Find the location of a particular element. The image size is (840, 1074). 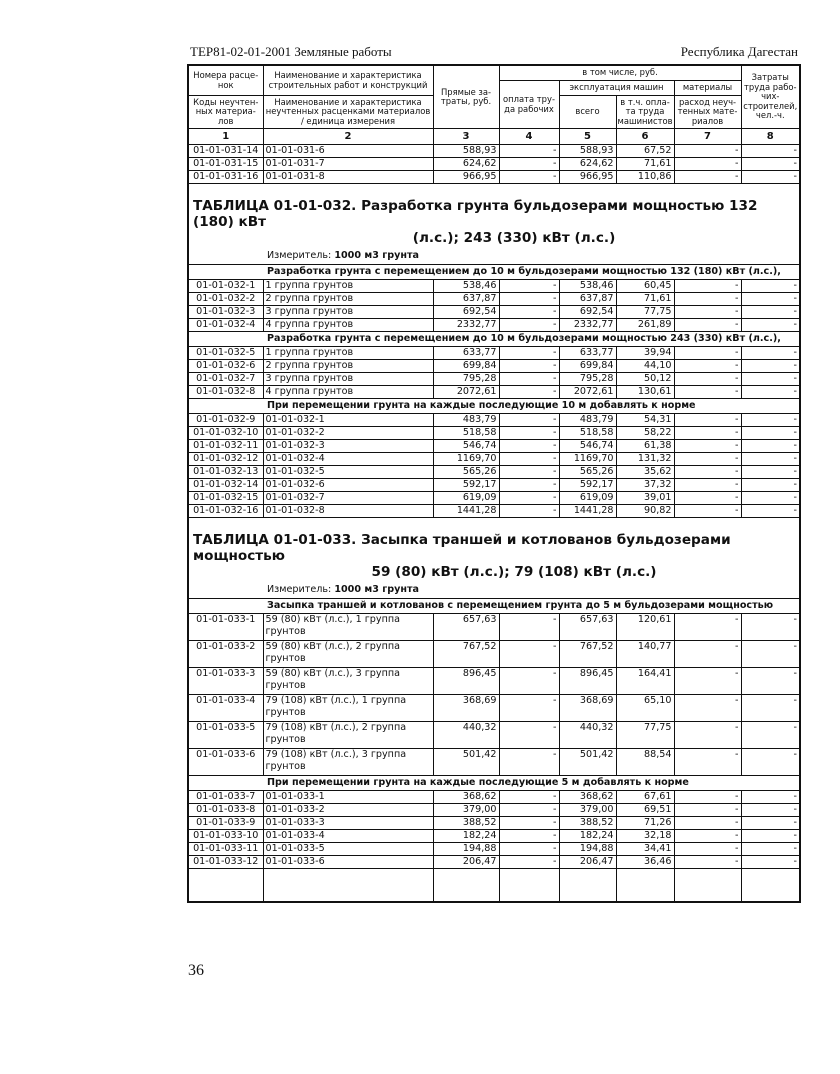

operator-pay-cell: 50,12 is located at coordinates (645, 379).